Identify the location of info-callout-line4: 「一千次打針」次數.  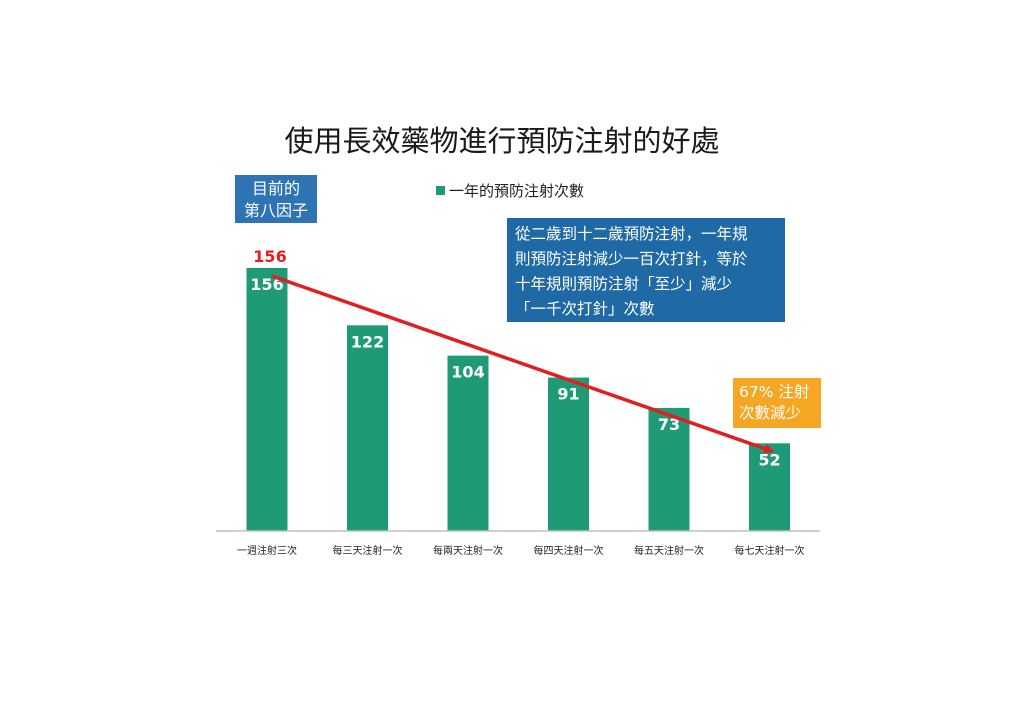
(585, 309).